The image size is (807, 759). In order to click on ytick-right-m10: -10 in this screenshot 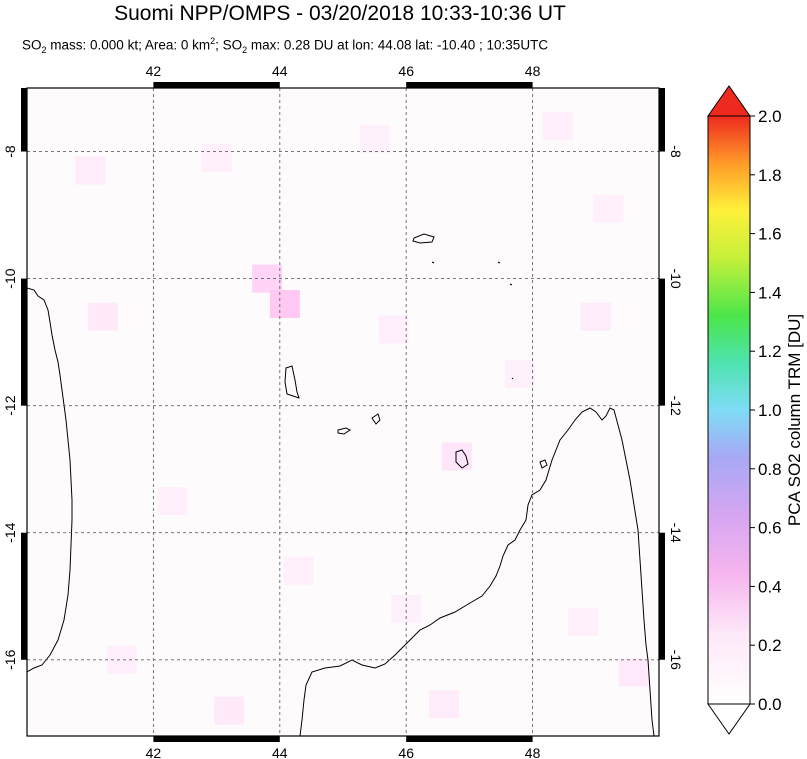, I will do `click(676, 278)`.